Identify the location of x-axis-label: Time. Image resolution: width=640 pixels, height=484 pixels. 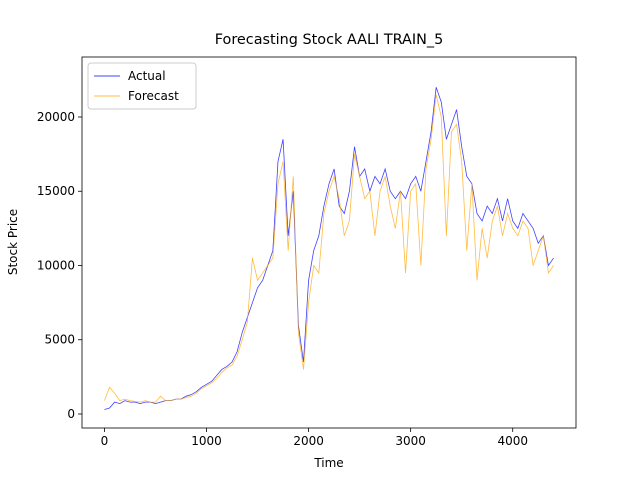
(328, 463).